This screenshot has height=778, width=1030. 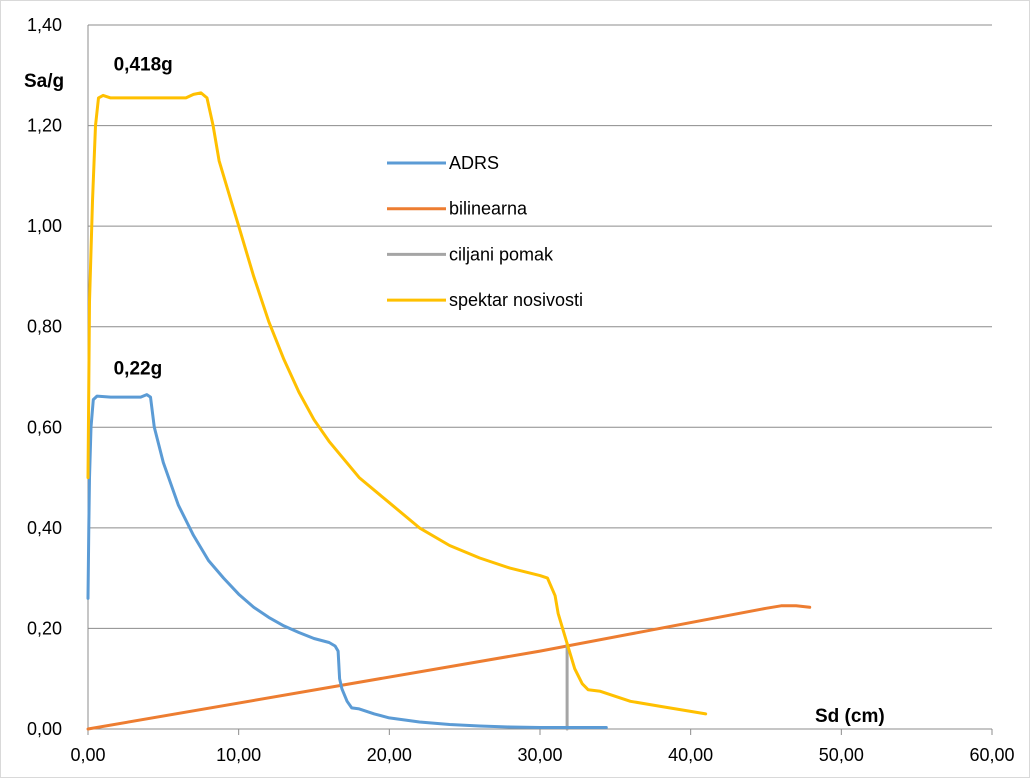 I want to click on legend-label: bilinearna, so click(x=488, y=209).